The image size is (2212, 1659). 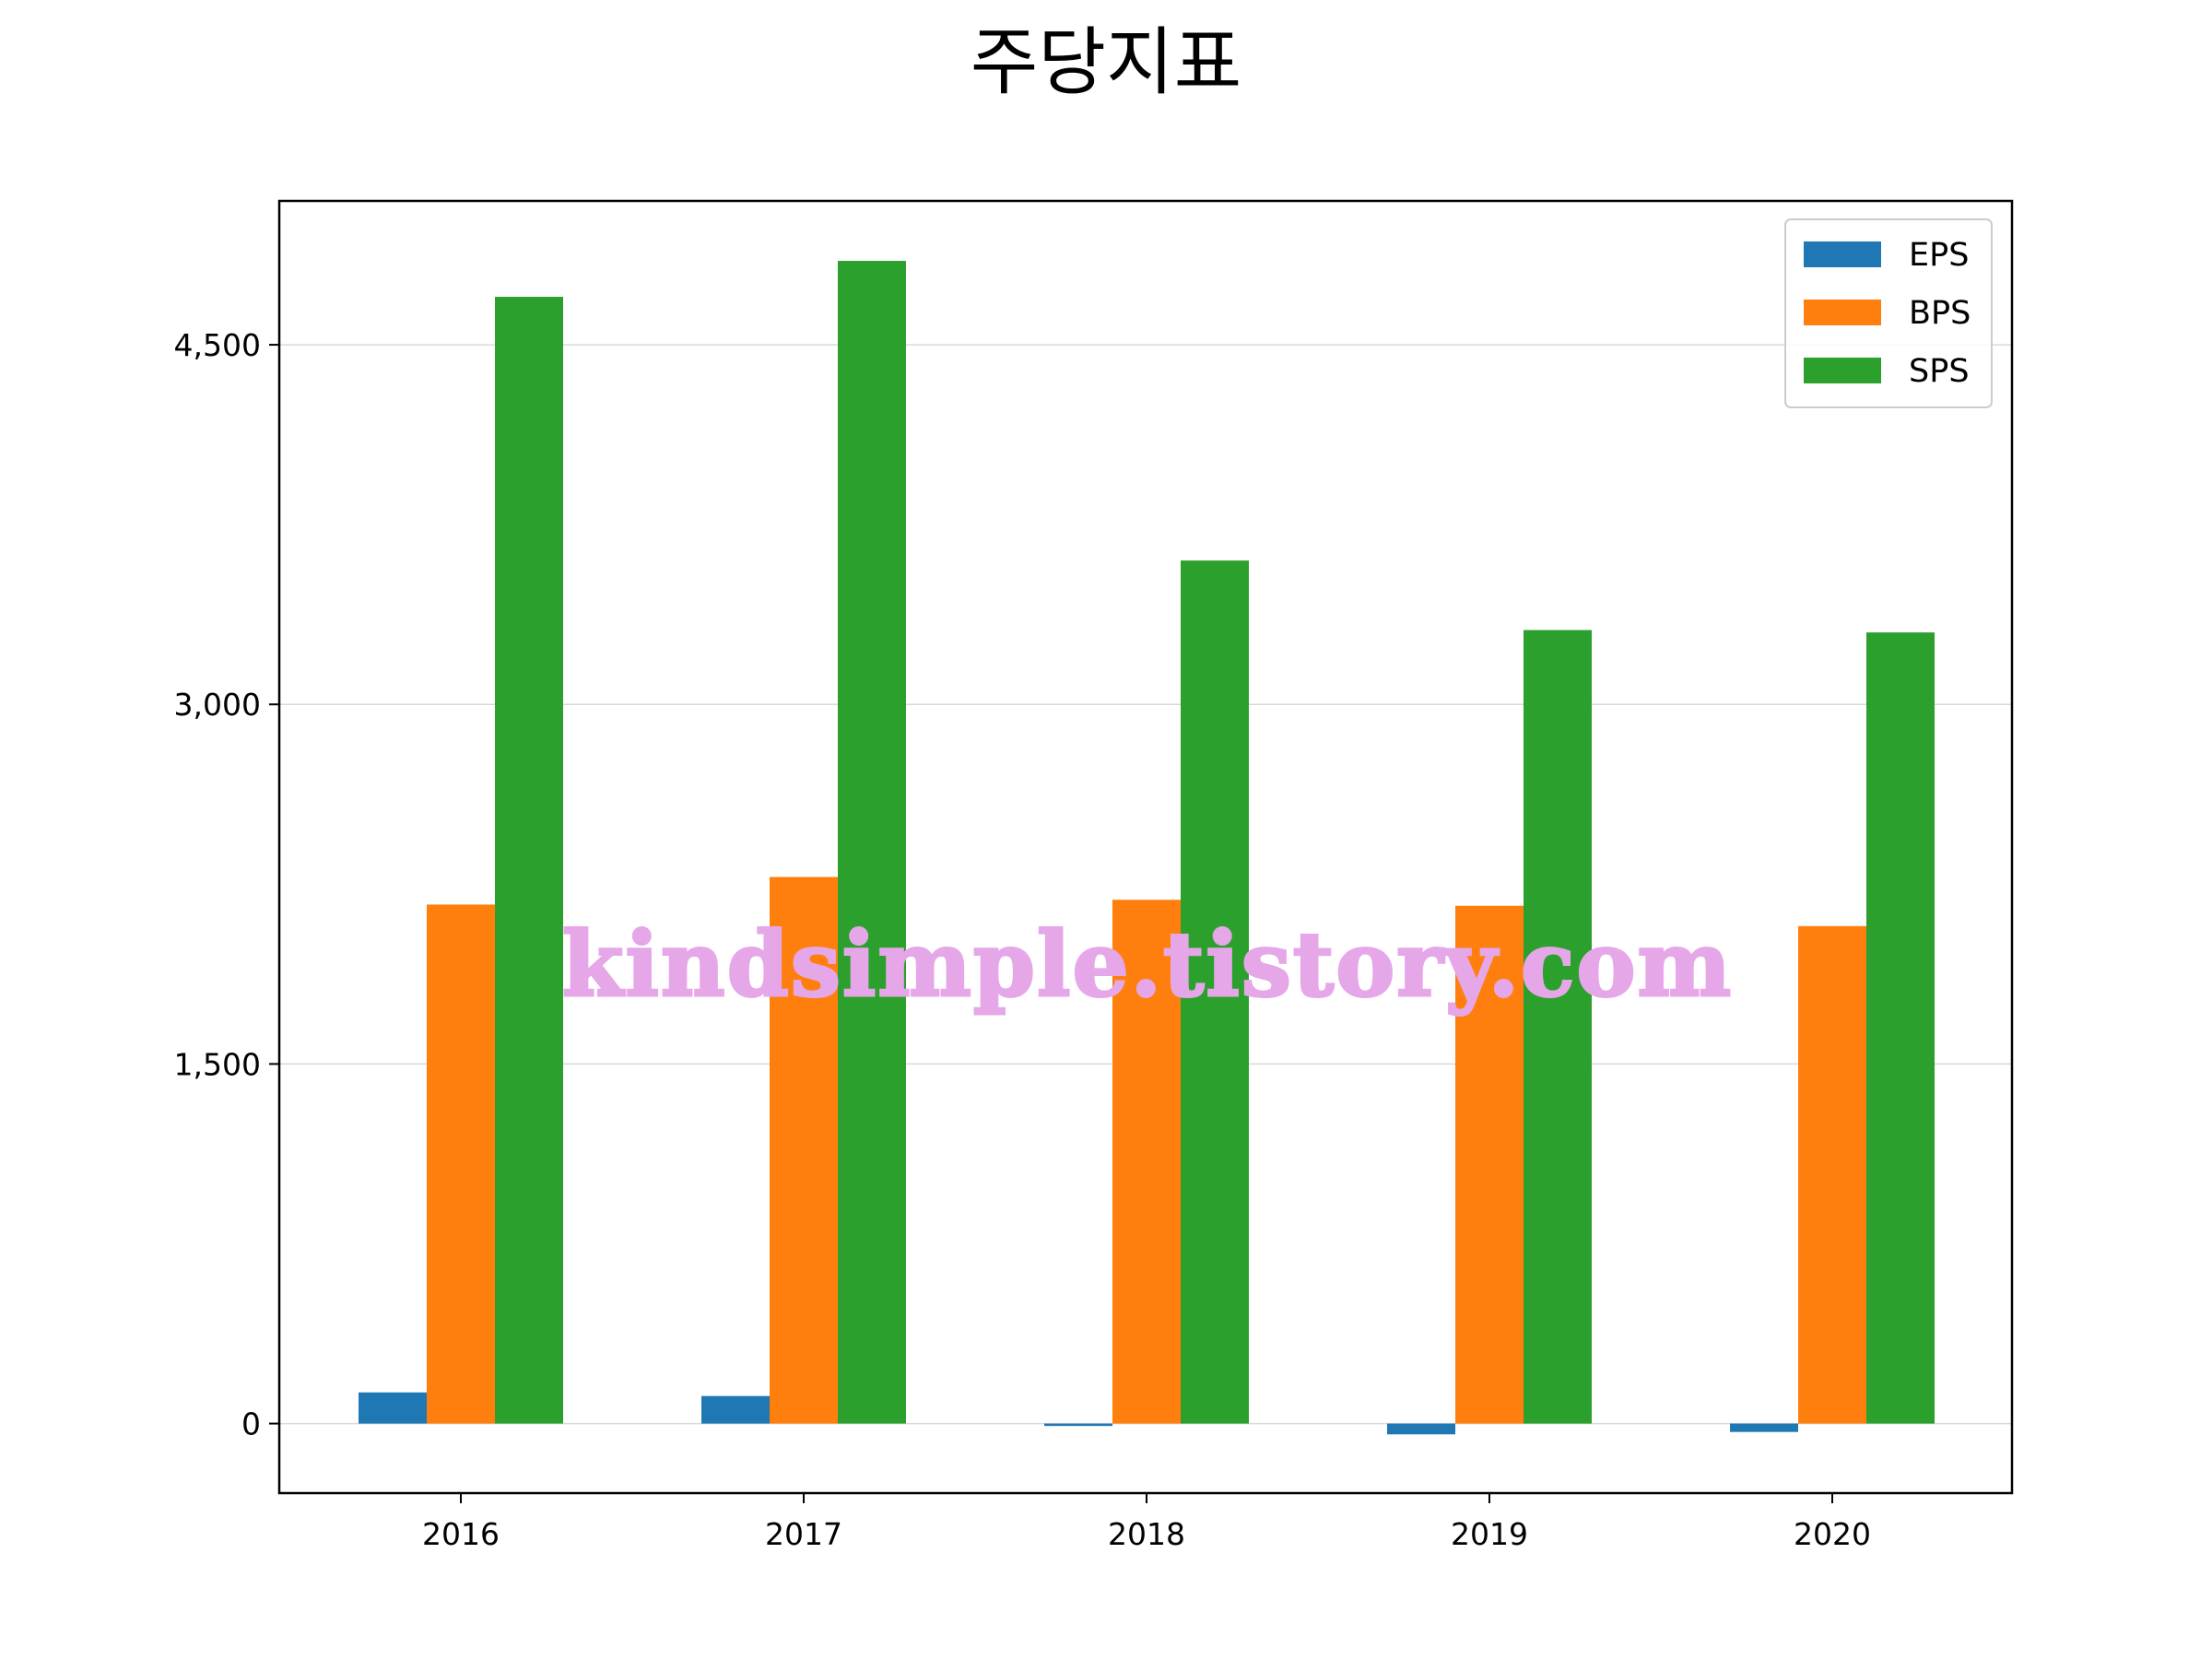 I want to click on legend-label-eps: EPS, so click(x=1939, y=255).